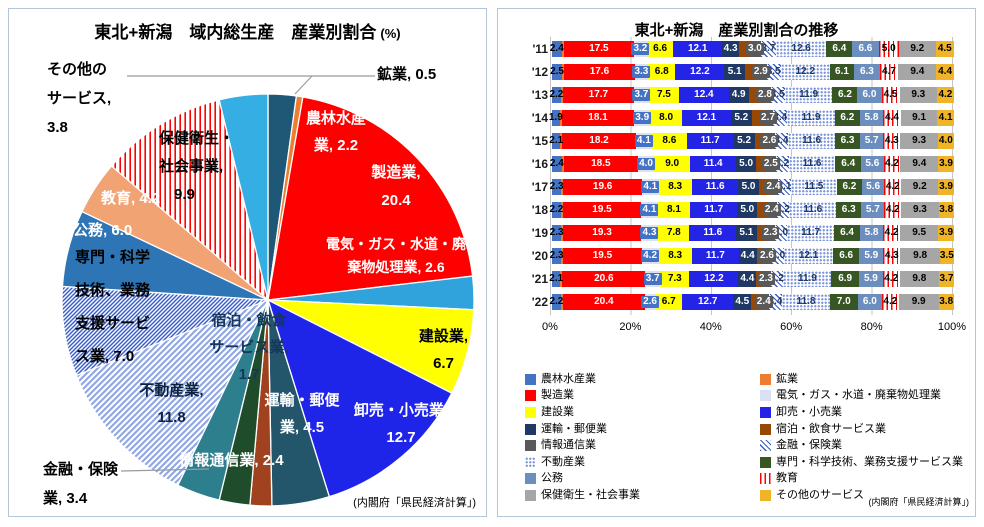 Image resolution: width=984 pixels, height=527 pixels. I want to click on segment-value-label: 12.2, so click(805, 71).